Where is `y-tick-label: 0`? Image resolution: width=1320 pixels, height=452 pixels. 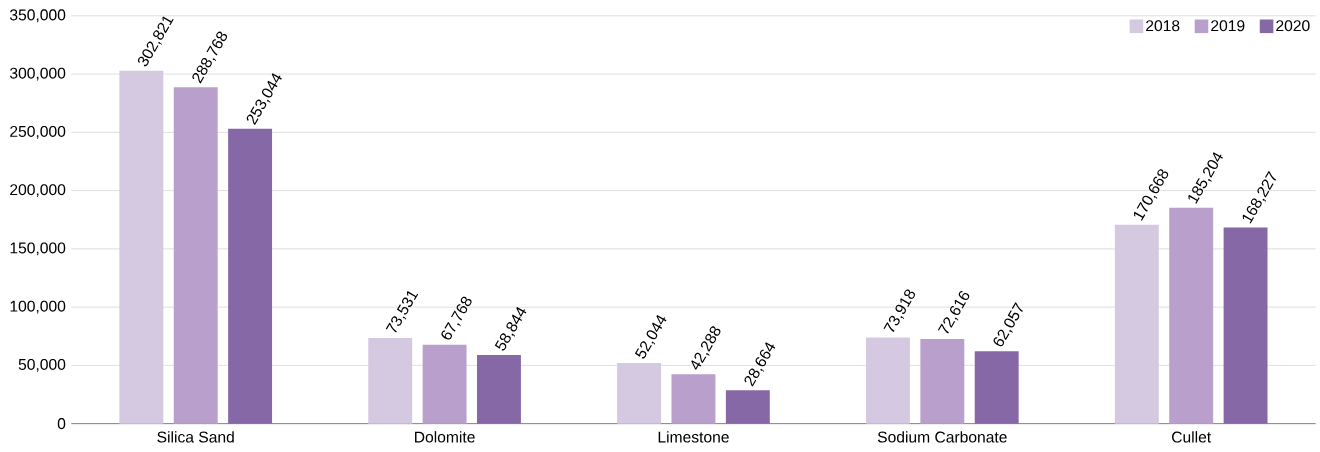
y-tick-label: 0 is located at coordinates (61, 424).